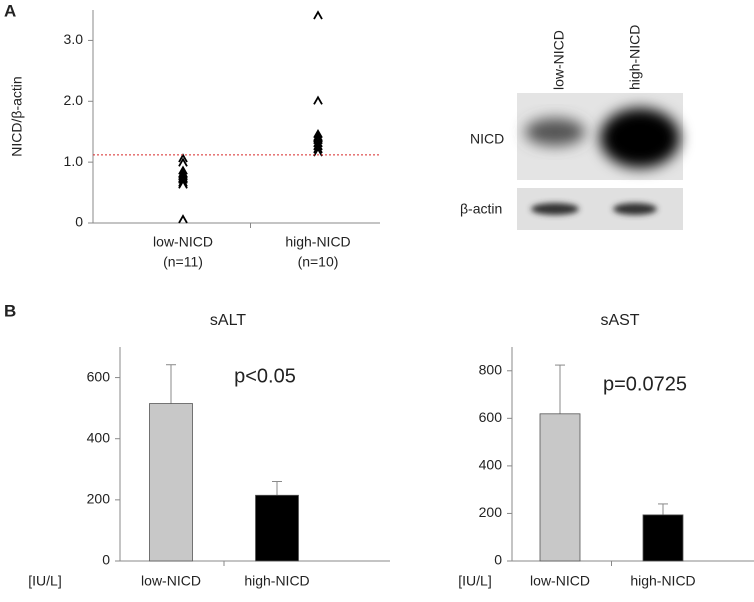  I want to click on blot-lane-label: high-NICD, so click(635, 57).